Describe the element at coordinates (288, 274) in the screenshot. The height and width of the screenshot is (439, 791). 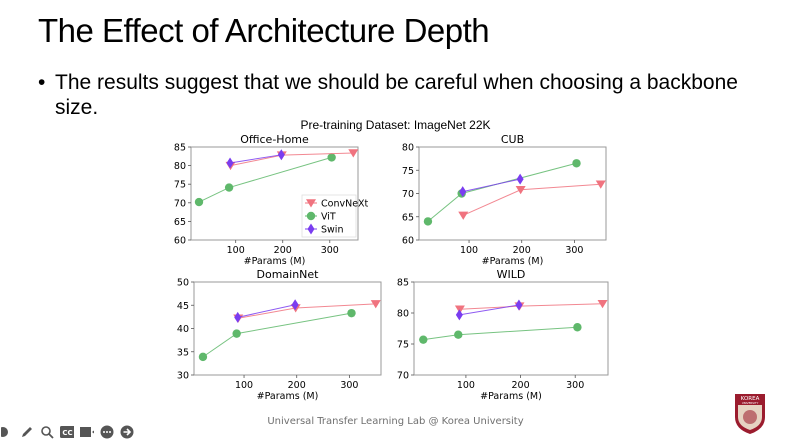
I see `plot-title: DomainNet` at that location.